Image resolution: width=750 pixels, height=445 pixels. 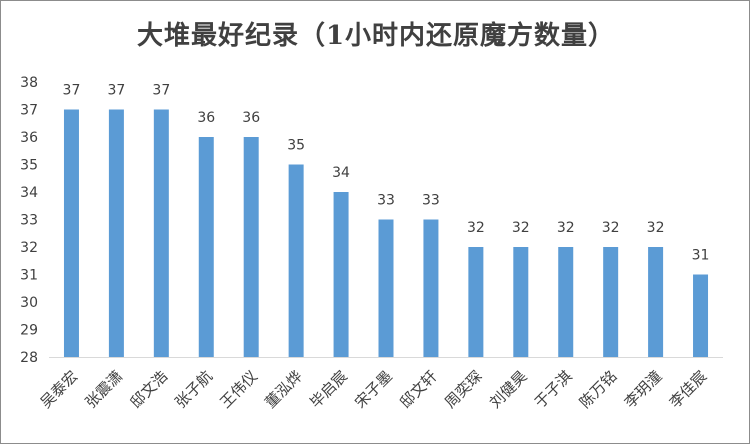 I want to click on y-tick-label: 37, so click(x=29, y=111).